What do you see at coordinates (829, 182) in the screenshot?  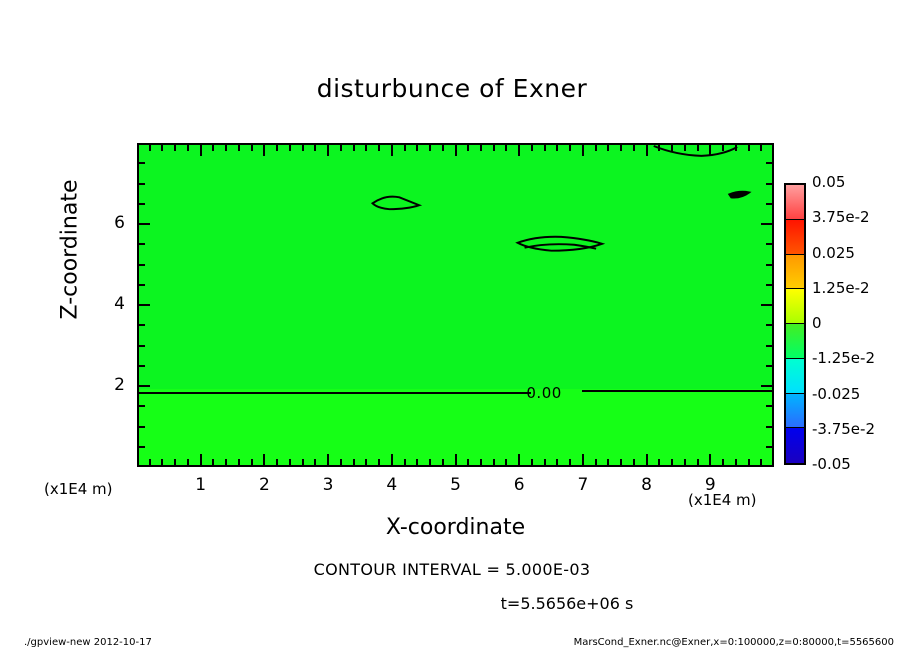 I see `colorbar-tick-label: 0.05` at bounding box center [829, 182].